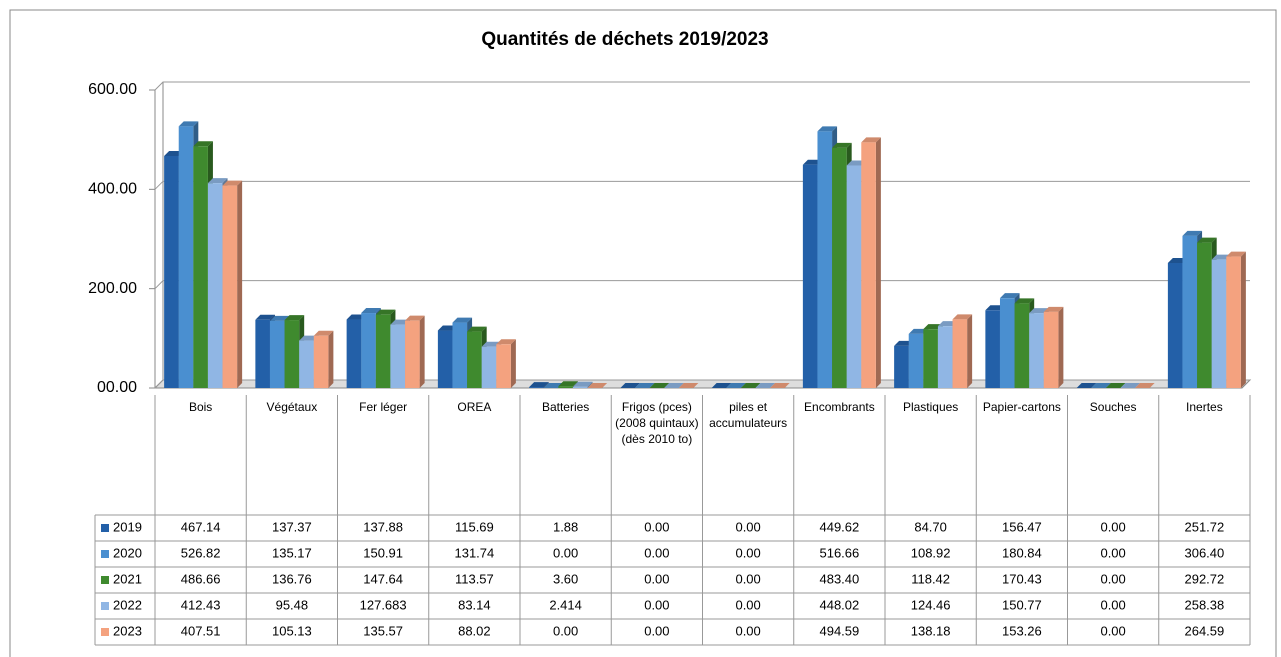 Image resolution: width=1281 pixels, height=657 pixels. Describe the element at coordinates (748, 415) in the screenshot. I see `x-tick-label-box: piles et accumulateurs` at that location.